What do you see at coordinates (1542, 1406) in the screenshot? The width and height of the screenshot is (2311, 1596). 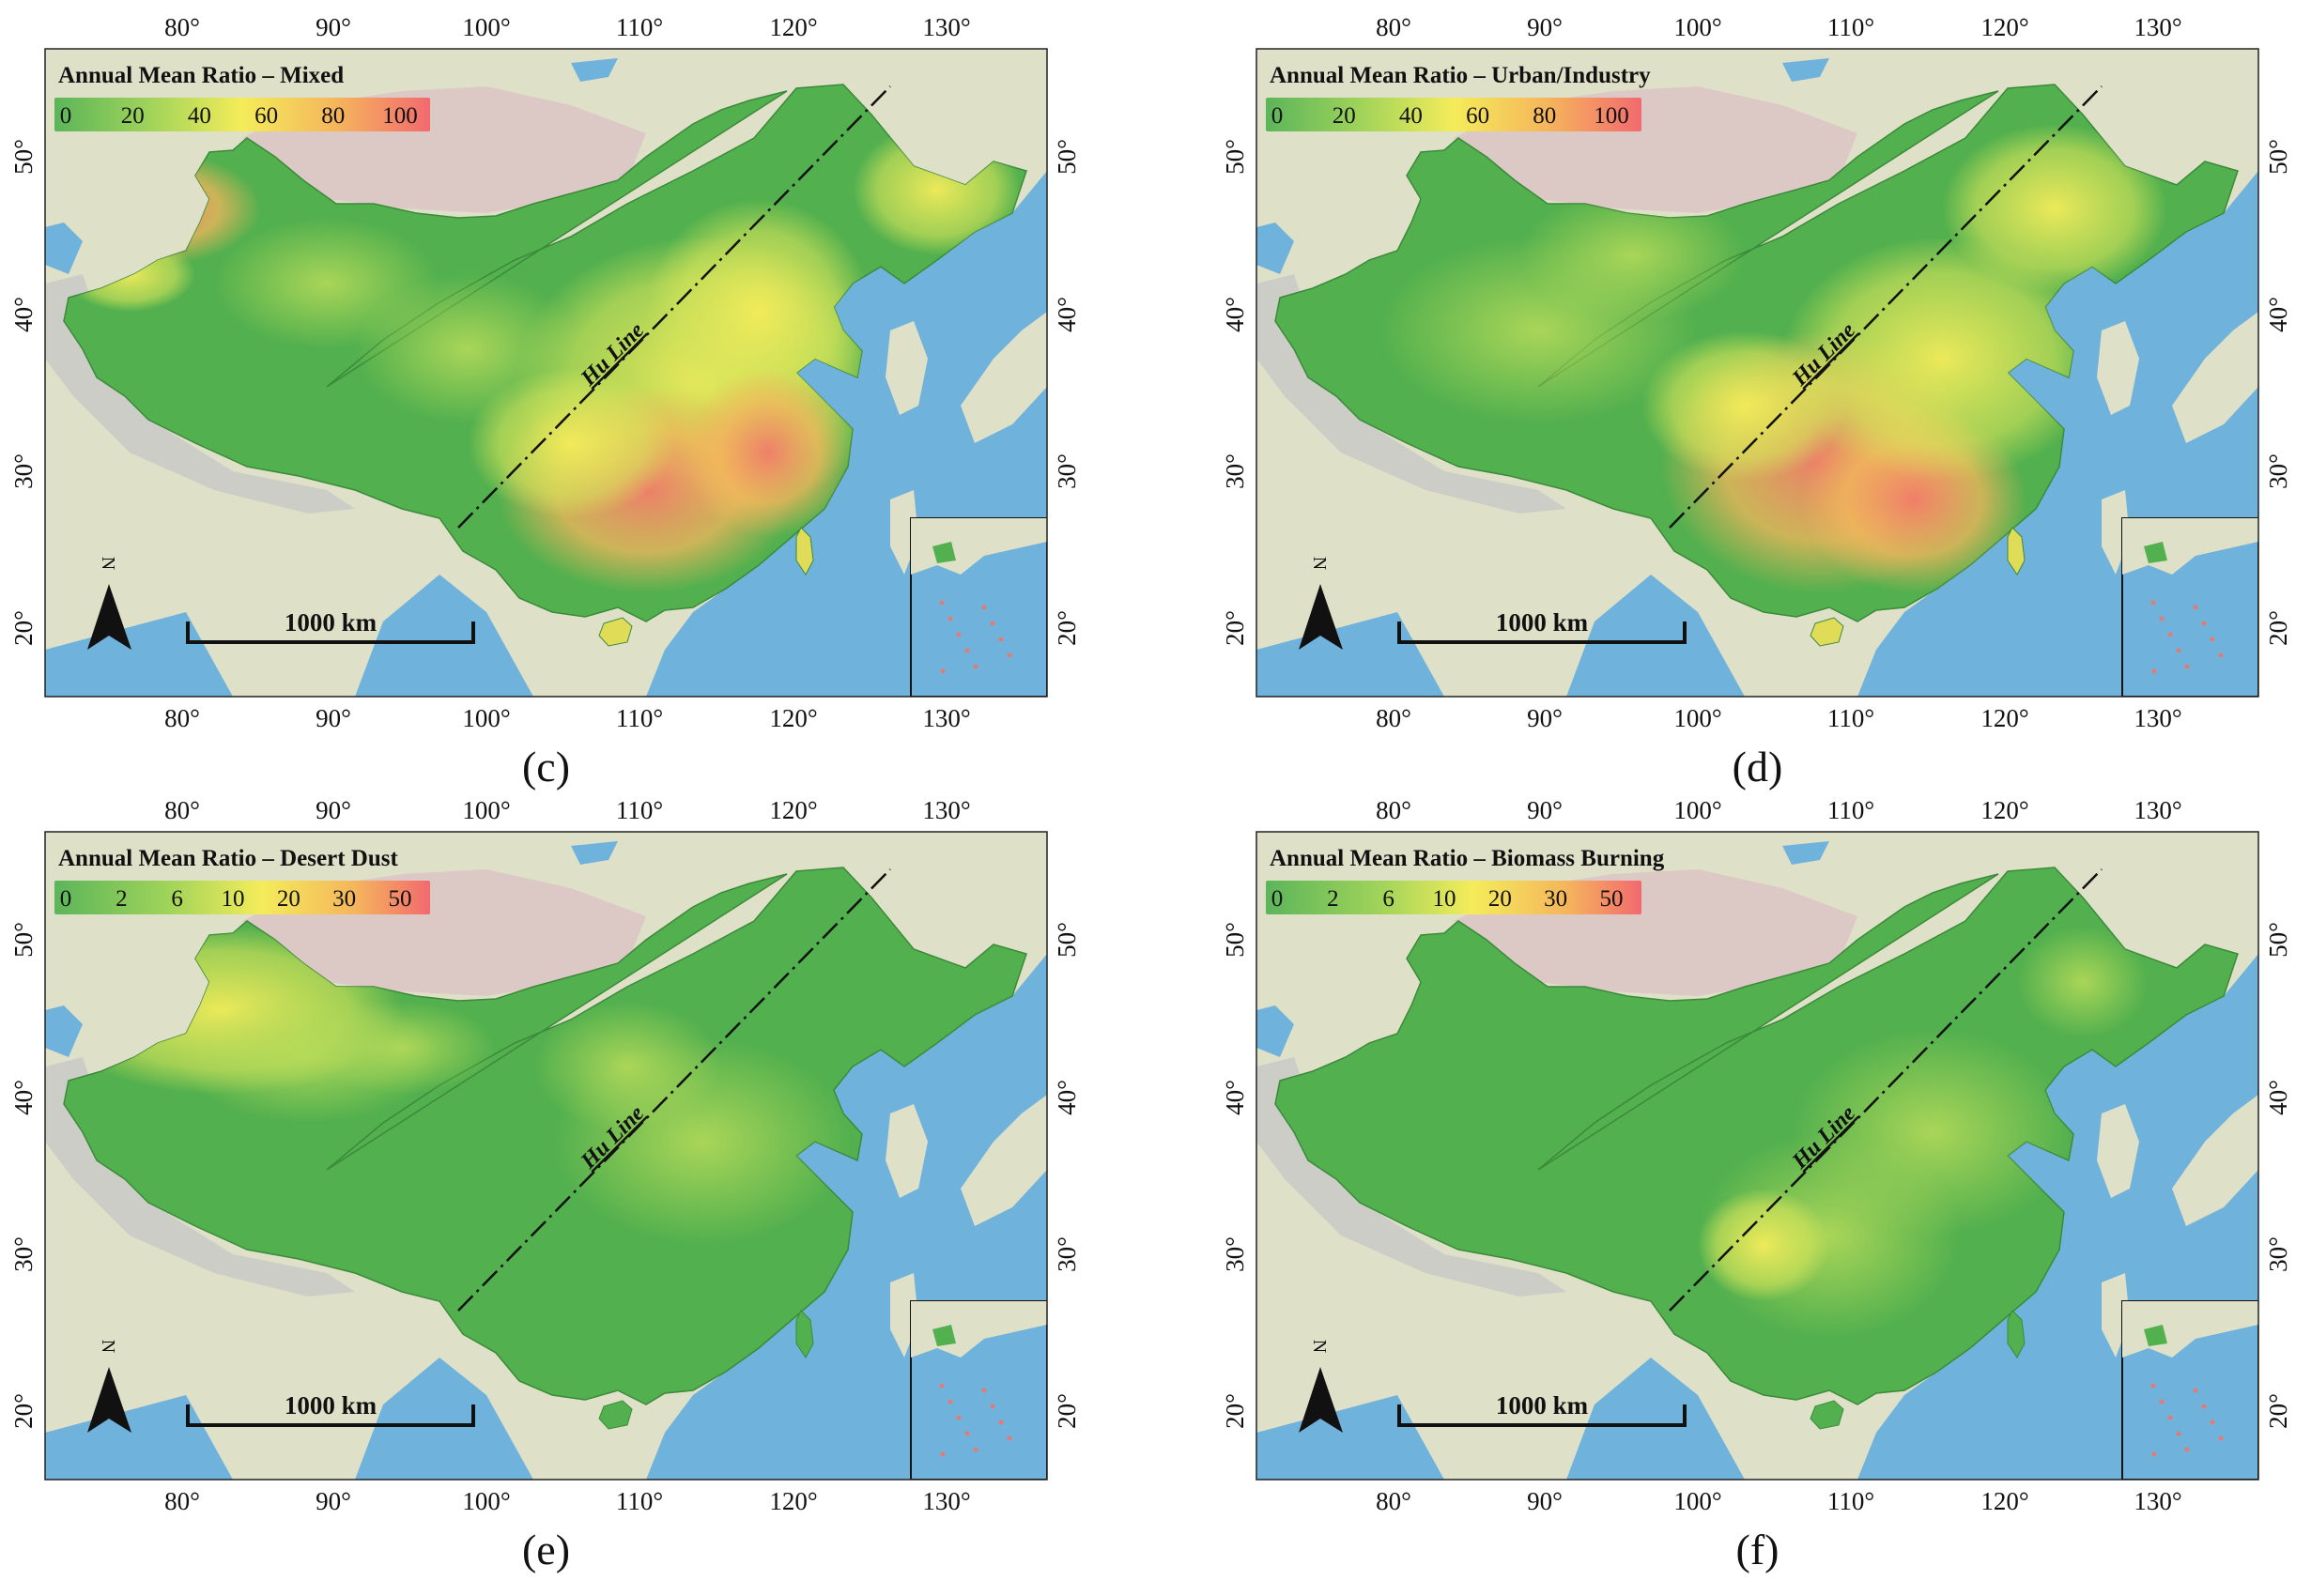 I see `scale-bar-label: 1000 km` at bounding box center [1542, 1406].